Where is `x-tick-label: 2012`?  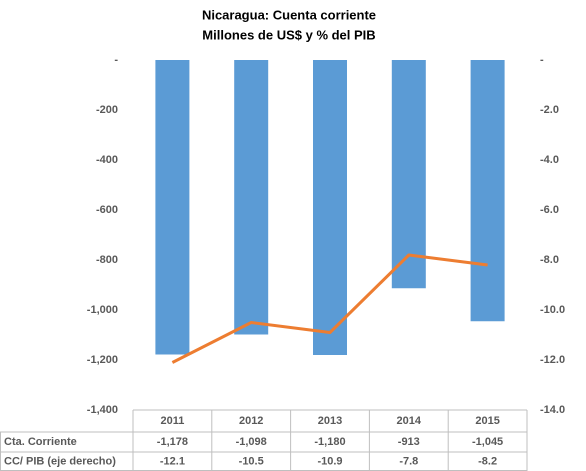 x-tick-label: 2012 is located at coordinates (251, 421).